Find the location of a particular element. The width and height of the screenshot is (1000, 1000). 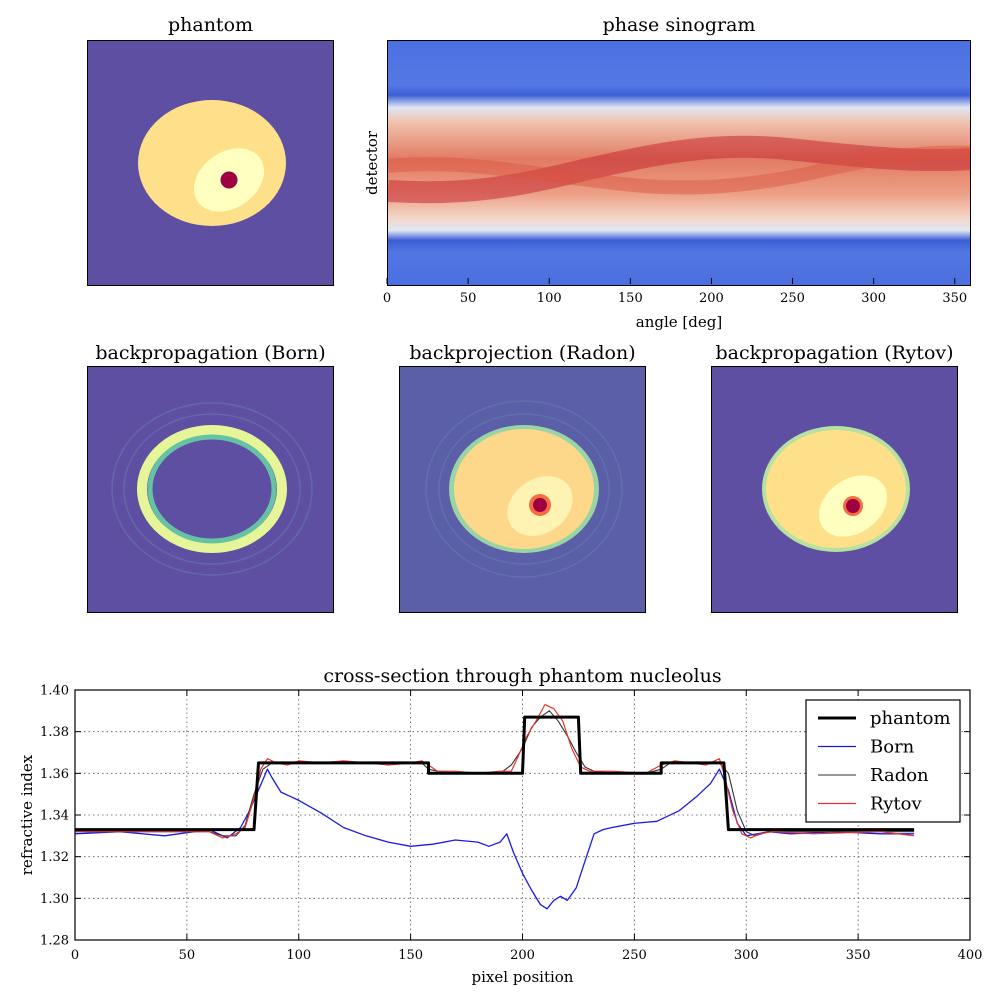

sinogram-xtick-label: 350 is located at coordinates (954, 298).